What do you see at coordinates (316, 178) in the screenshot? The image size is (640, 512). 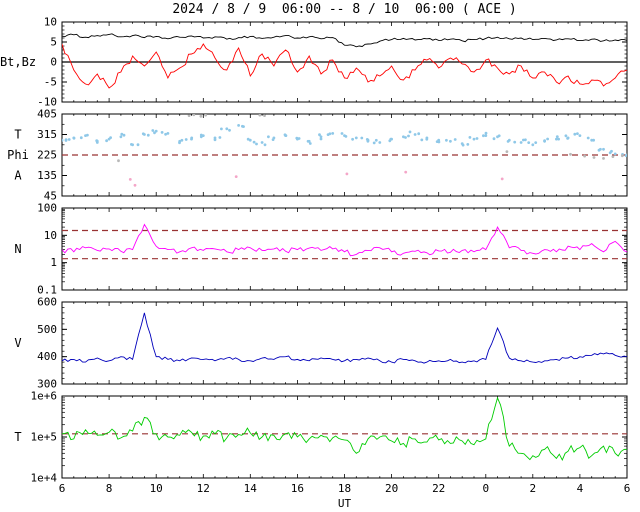 I see `series-Phi-low` at bounding box center [316, 178].